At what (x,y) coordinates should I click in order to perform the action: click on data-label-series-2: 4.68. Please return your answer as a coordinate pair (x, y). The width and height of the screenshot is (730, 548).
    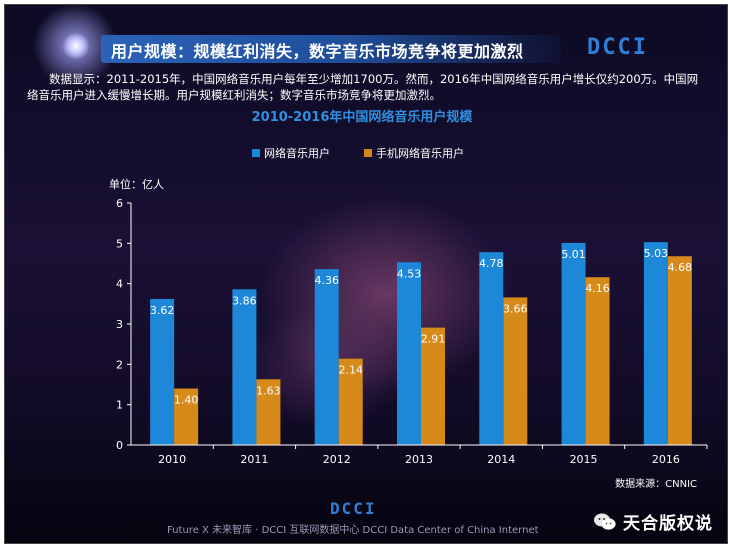
    Looking at the image, I should click on (680, 267).